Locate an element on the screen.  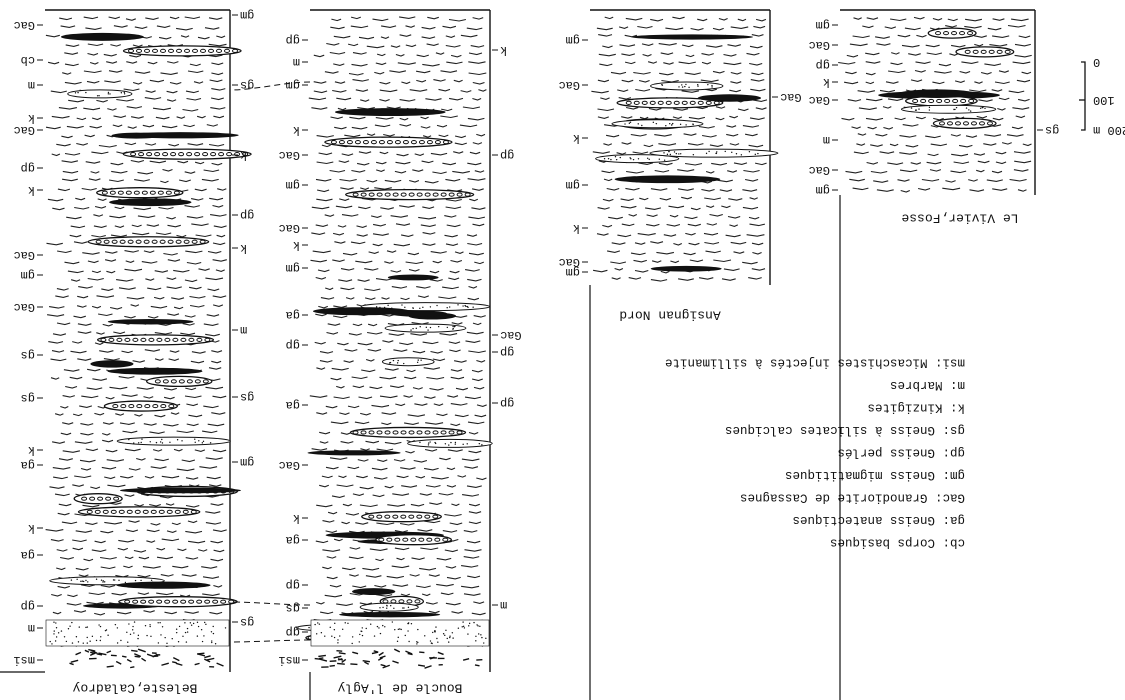
column-label: gm is located at coordinates (573, 185).